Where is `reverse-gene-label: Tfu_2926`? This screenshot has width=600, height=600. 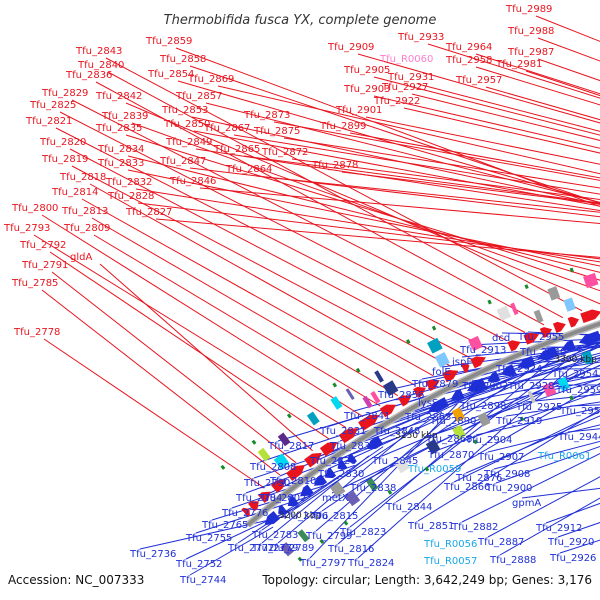 reverse-gene-label: Tfu_2926 is located at coordinates (572, 558).